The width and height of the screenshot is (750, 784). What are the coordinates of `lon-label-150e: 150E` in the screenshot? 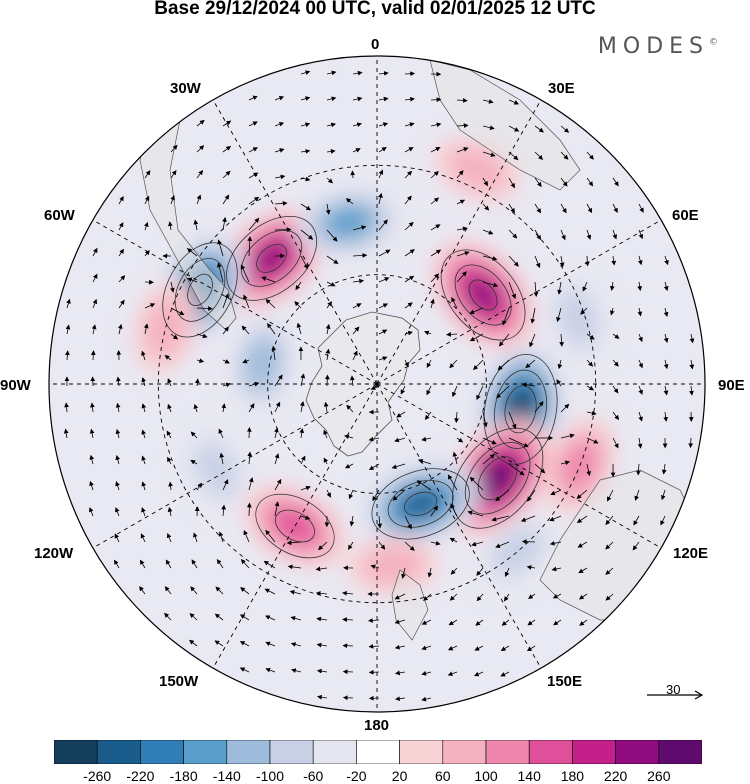 It's located at (564, 681).